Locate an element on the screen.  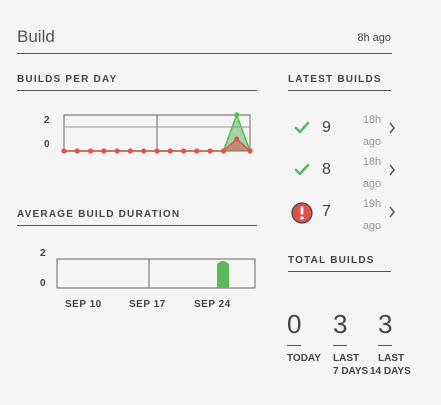
avg-duration-chart is located at coordinates (156, 273).